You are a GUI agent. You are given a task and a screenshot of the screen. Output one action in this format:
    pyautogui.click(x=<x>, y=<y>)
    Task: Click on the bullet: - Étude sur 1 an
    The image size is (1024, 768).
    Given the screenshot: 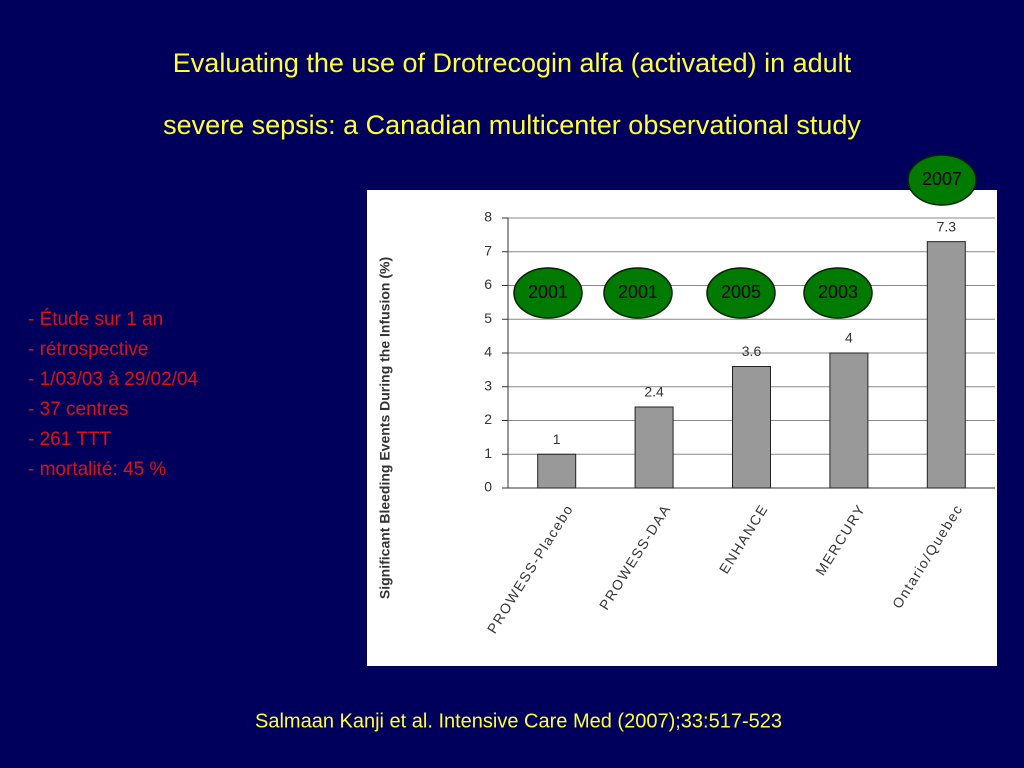 What is the action you would take?
    pyautogui.click(x=95, y=319)
    